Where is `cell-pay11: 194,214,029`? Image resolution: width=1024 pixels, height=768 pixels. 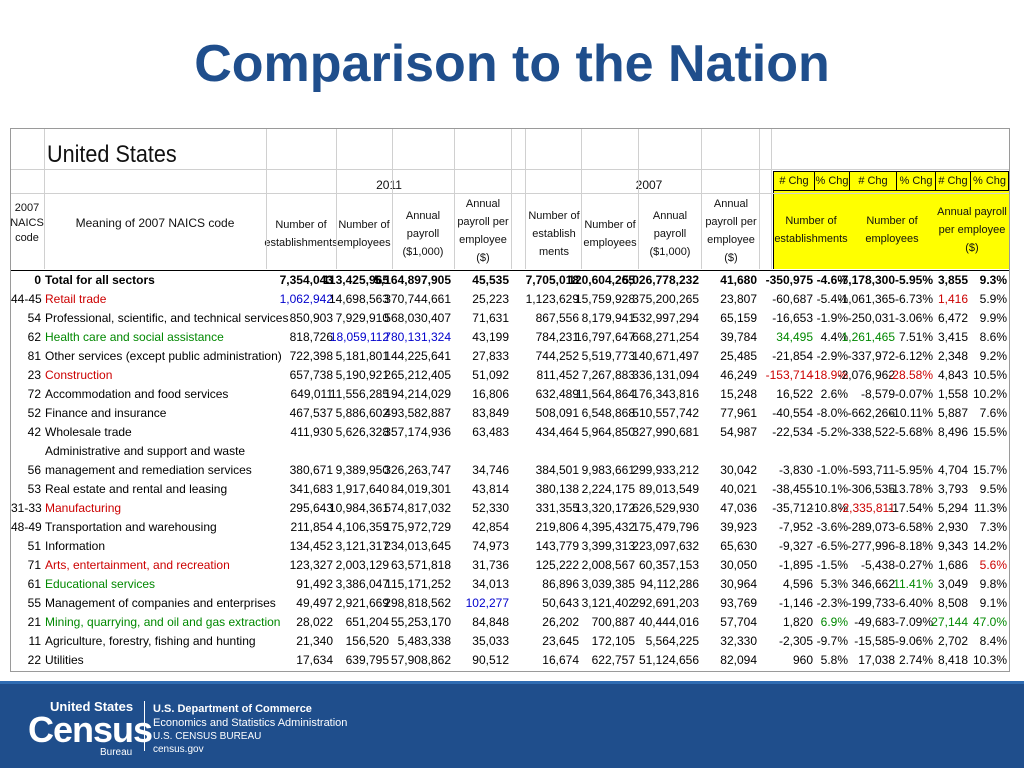 cell-pay11: 194,214,029 is located at coordinates (417, 394).